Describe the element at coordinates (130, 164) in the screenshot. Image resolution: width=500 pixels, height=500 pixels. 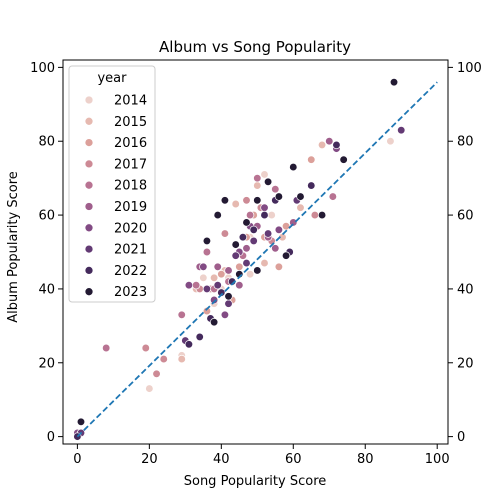
I see `legend-label-2017: 2017` at that location.